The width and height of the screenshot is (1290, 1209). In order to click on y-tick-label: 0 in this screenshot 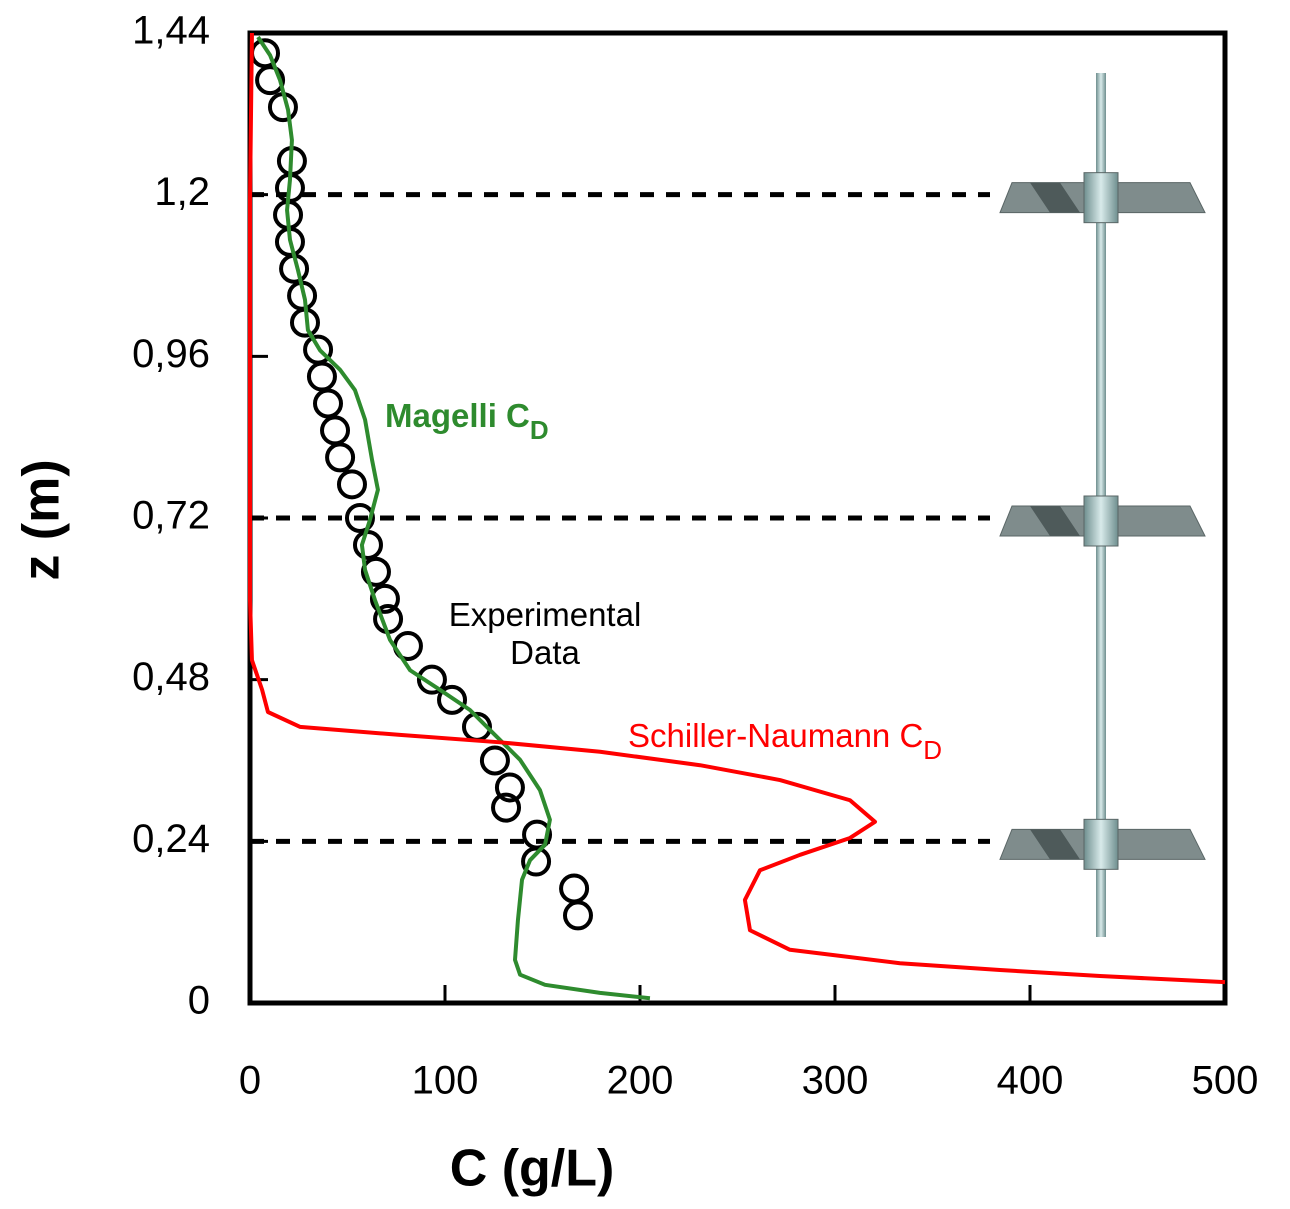, I will do `click(199, 1001)`.